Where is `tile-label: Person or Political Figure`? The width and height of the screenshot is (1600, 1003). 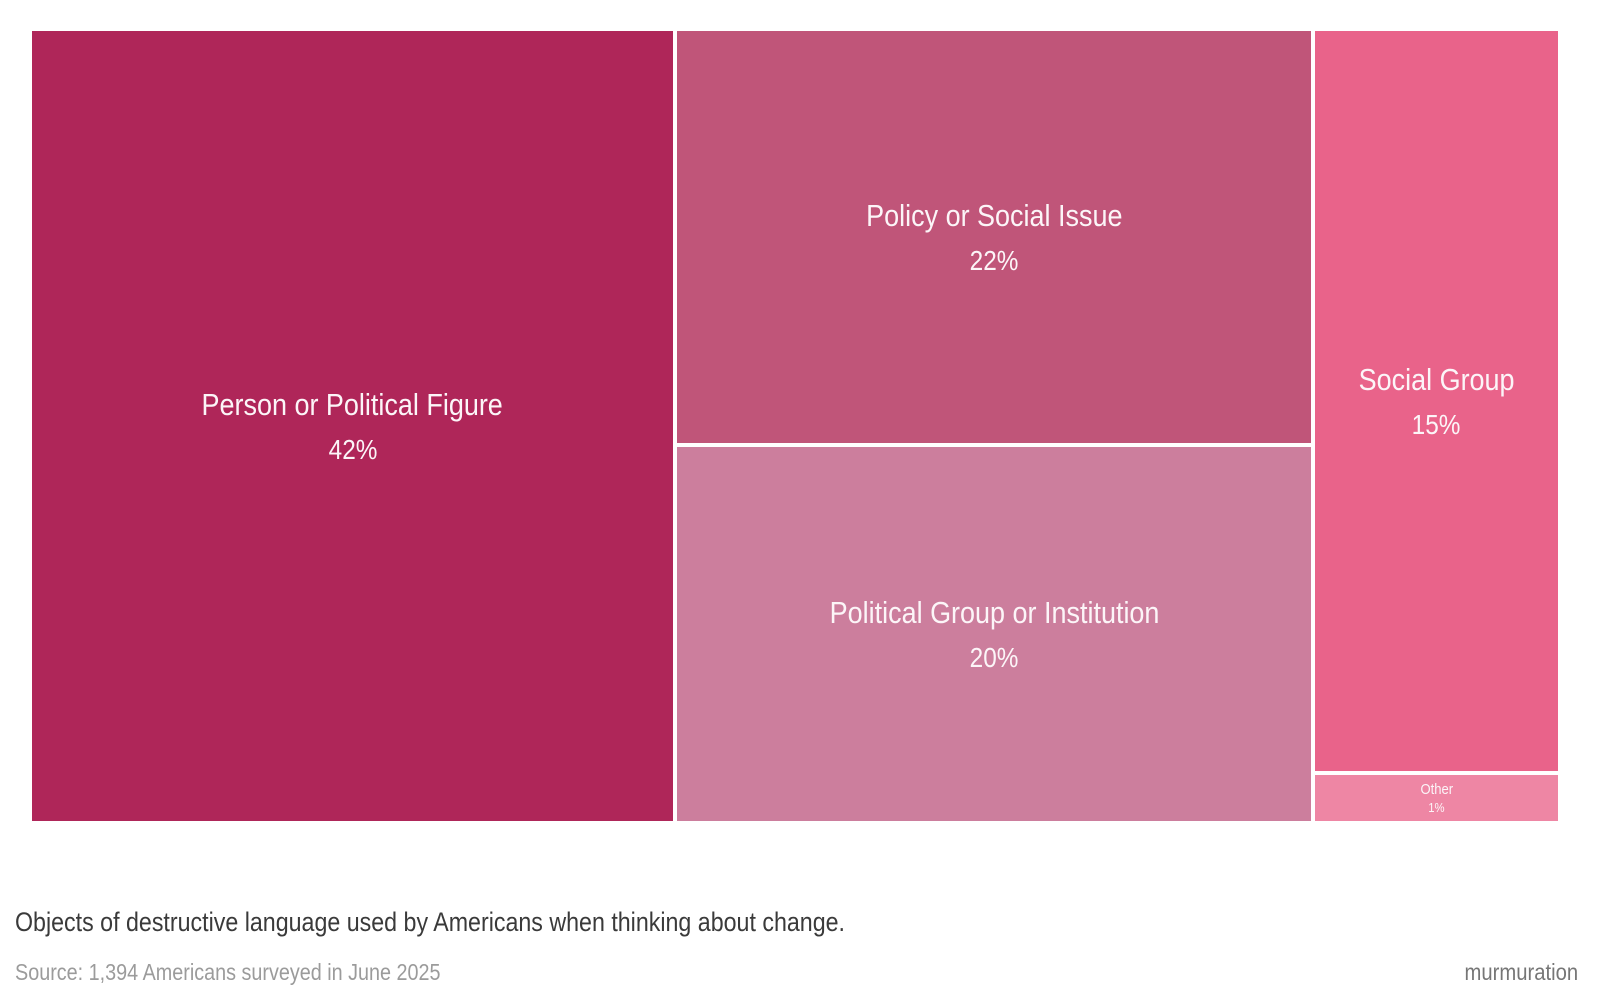
tile-label: Person or Political Figure is located at coordinates (352, 404).